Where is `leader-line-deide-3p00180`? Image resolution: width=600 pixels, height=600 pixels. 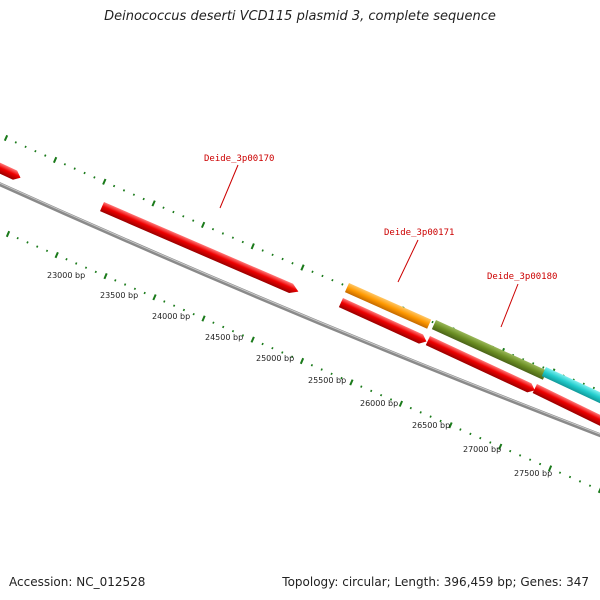 leader-line-deide-3p00180 is located at coordinates (509, 305).